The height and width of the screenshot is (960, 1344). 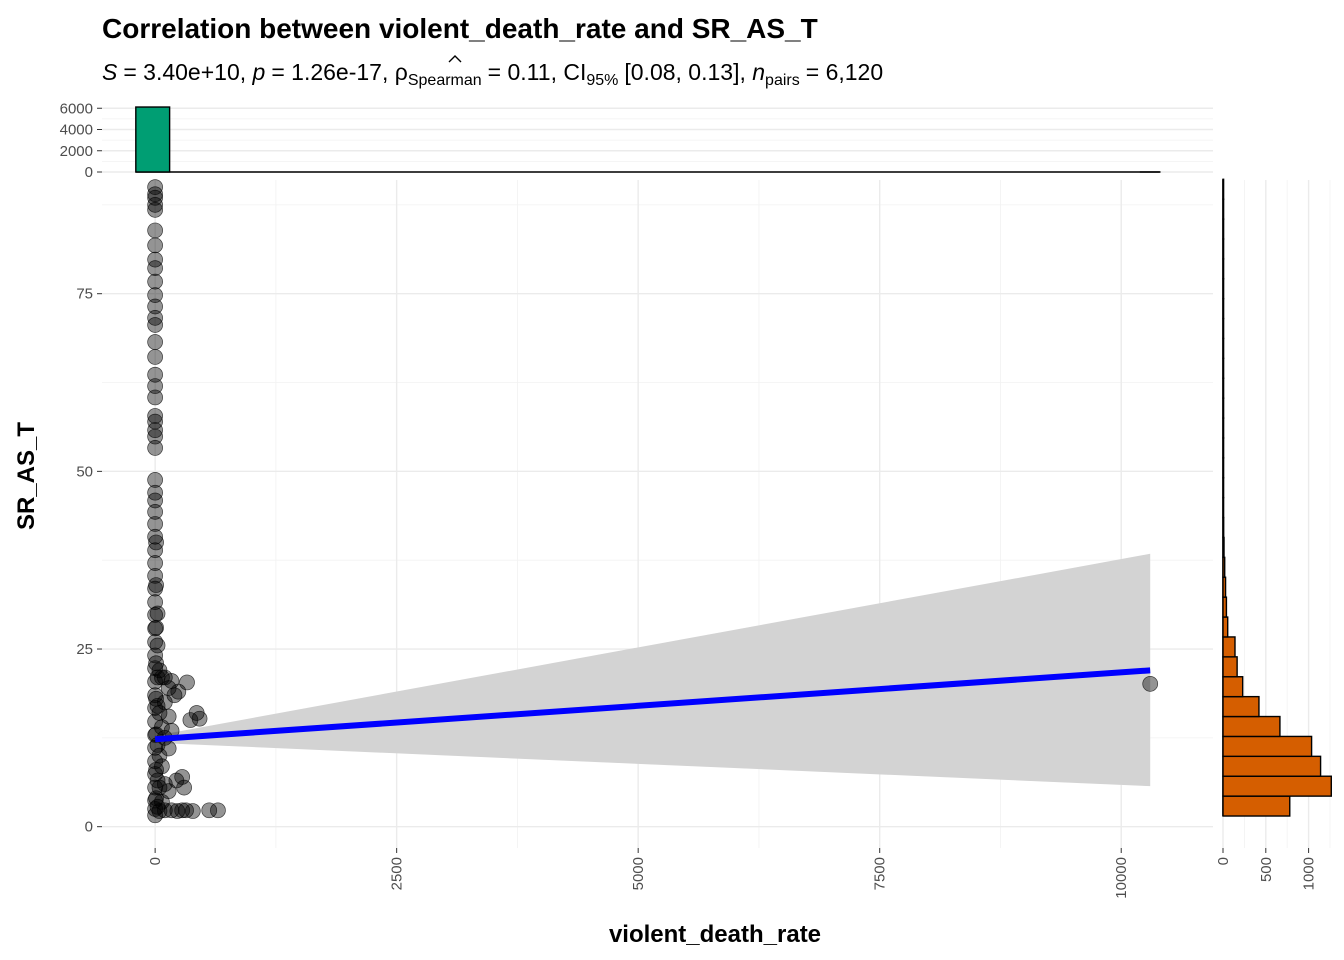 I want to click on rho-hat-accent, so click(x=455, y=59).